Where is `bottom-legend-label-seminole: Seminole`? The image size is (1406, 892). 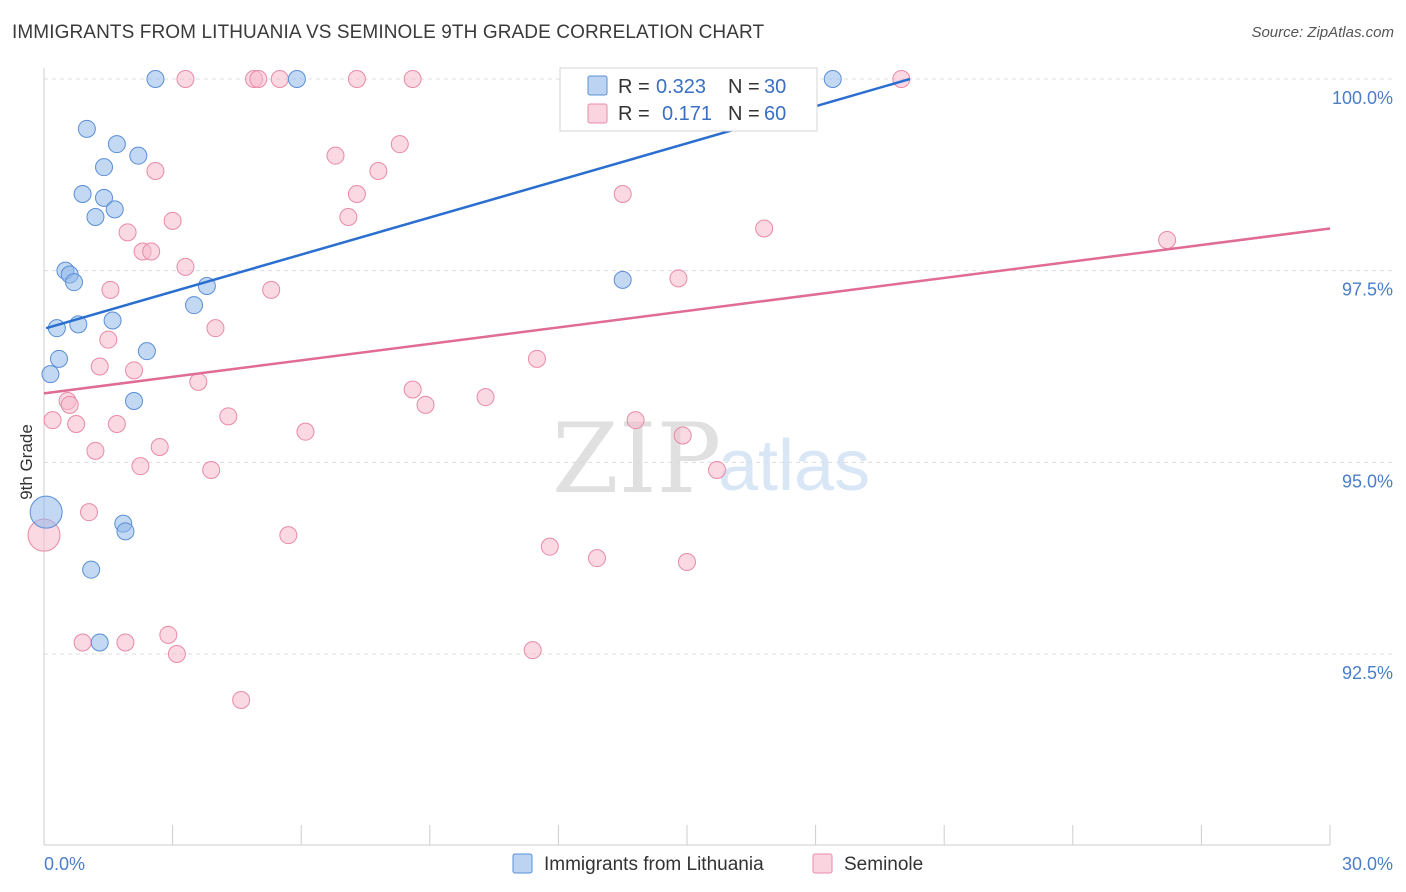
bottom-legend-label-seminole: Seminole is located at coordinates (883, 864).